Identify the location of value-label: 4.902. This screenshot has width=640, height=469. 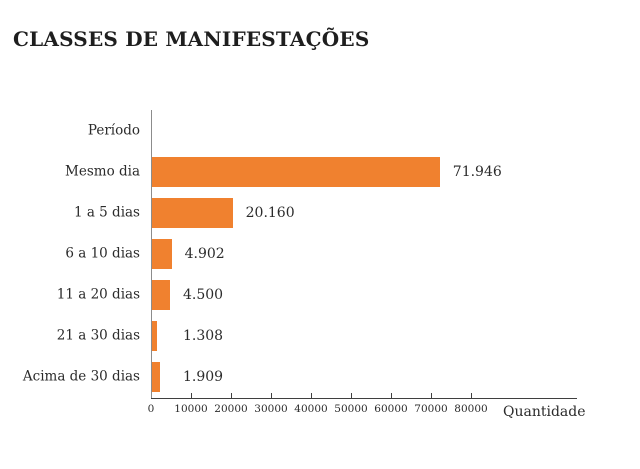
(204, 254).